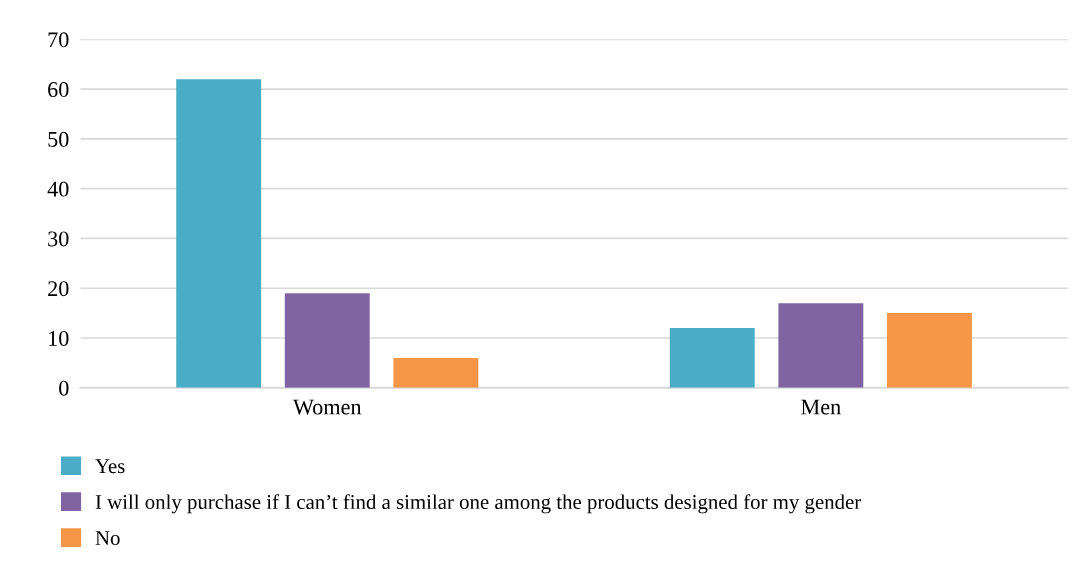 The image size is (1073, 562). What do you see at coordinates (478, 504) in the screenshot?
I see `legend-label: I will only purchase if I can’t find a similar one among the products designed for my gender` at bounding box center [478, 504].